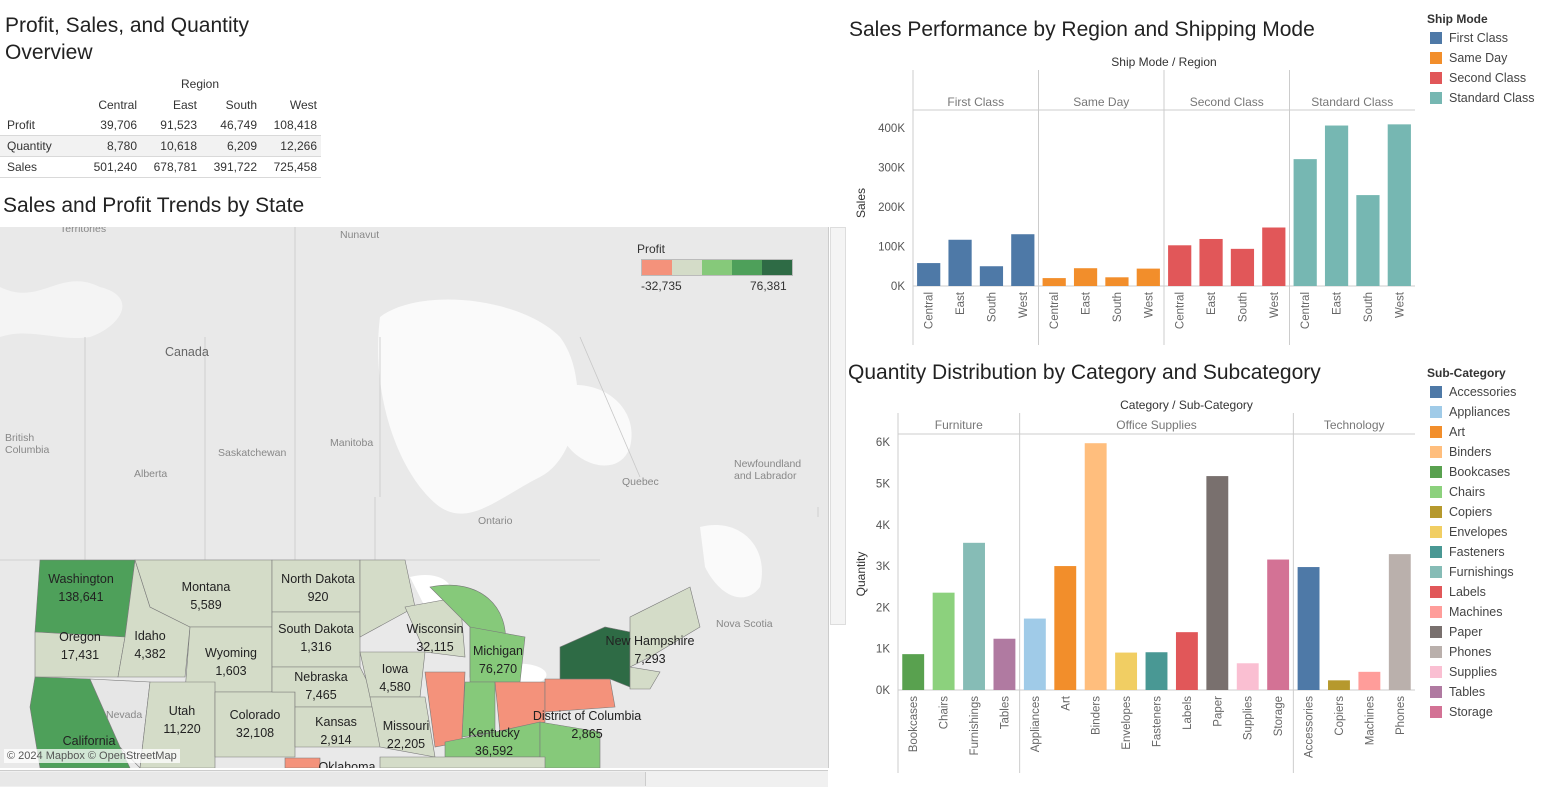 This screenshot has height=787, width=1567. I want to click on group-header: Second Class, so click(1227, 102).